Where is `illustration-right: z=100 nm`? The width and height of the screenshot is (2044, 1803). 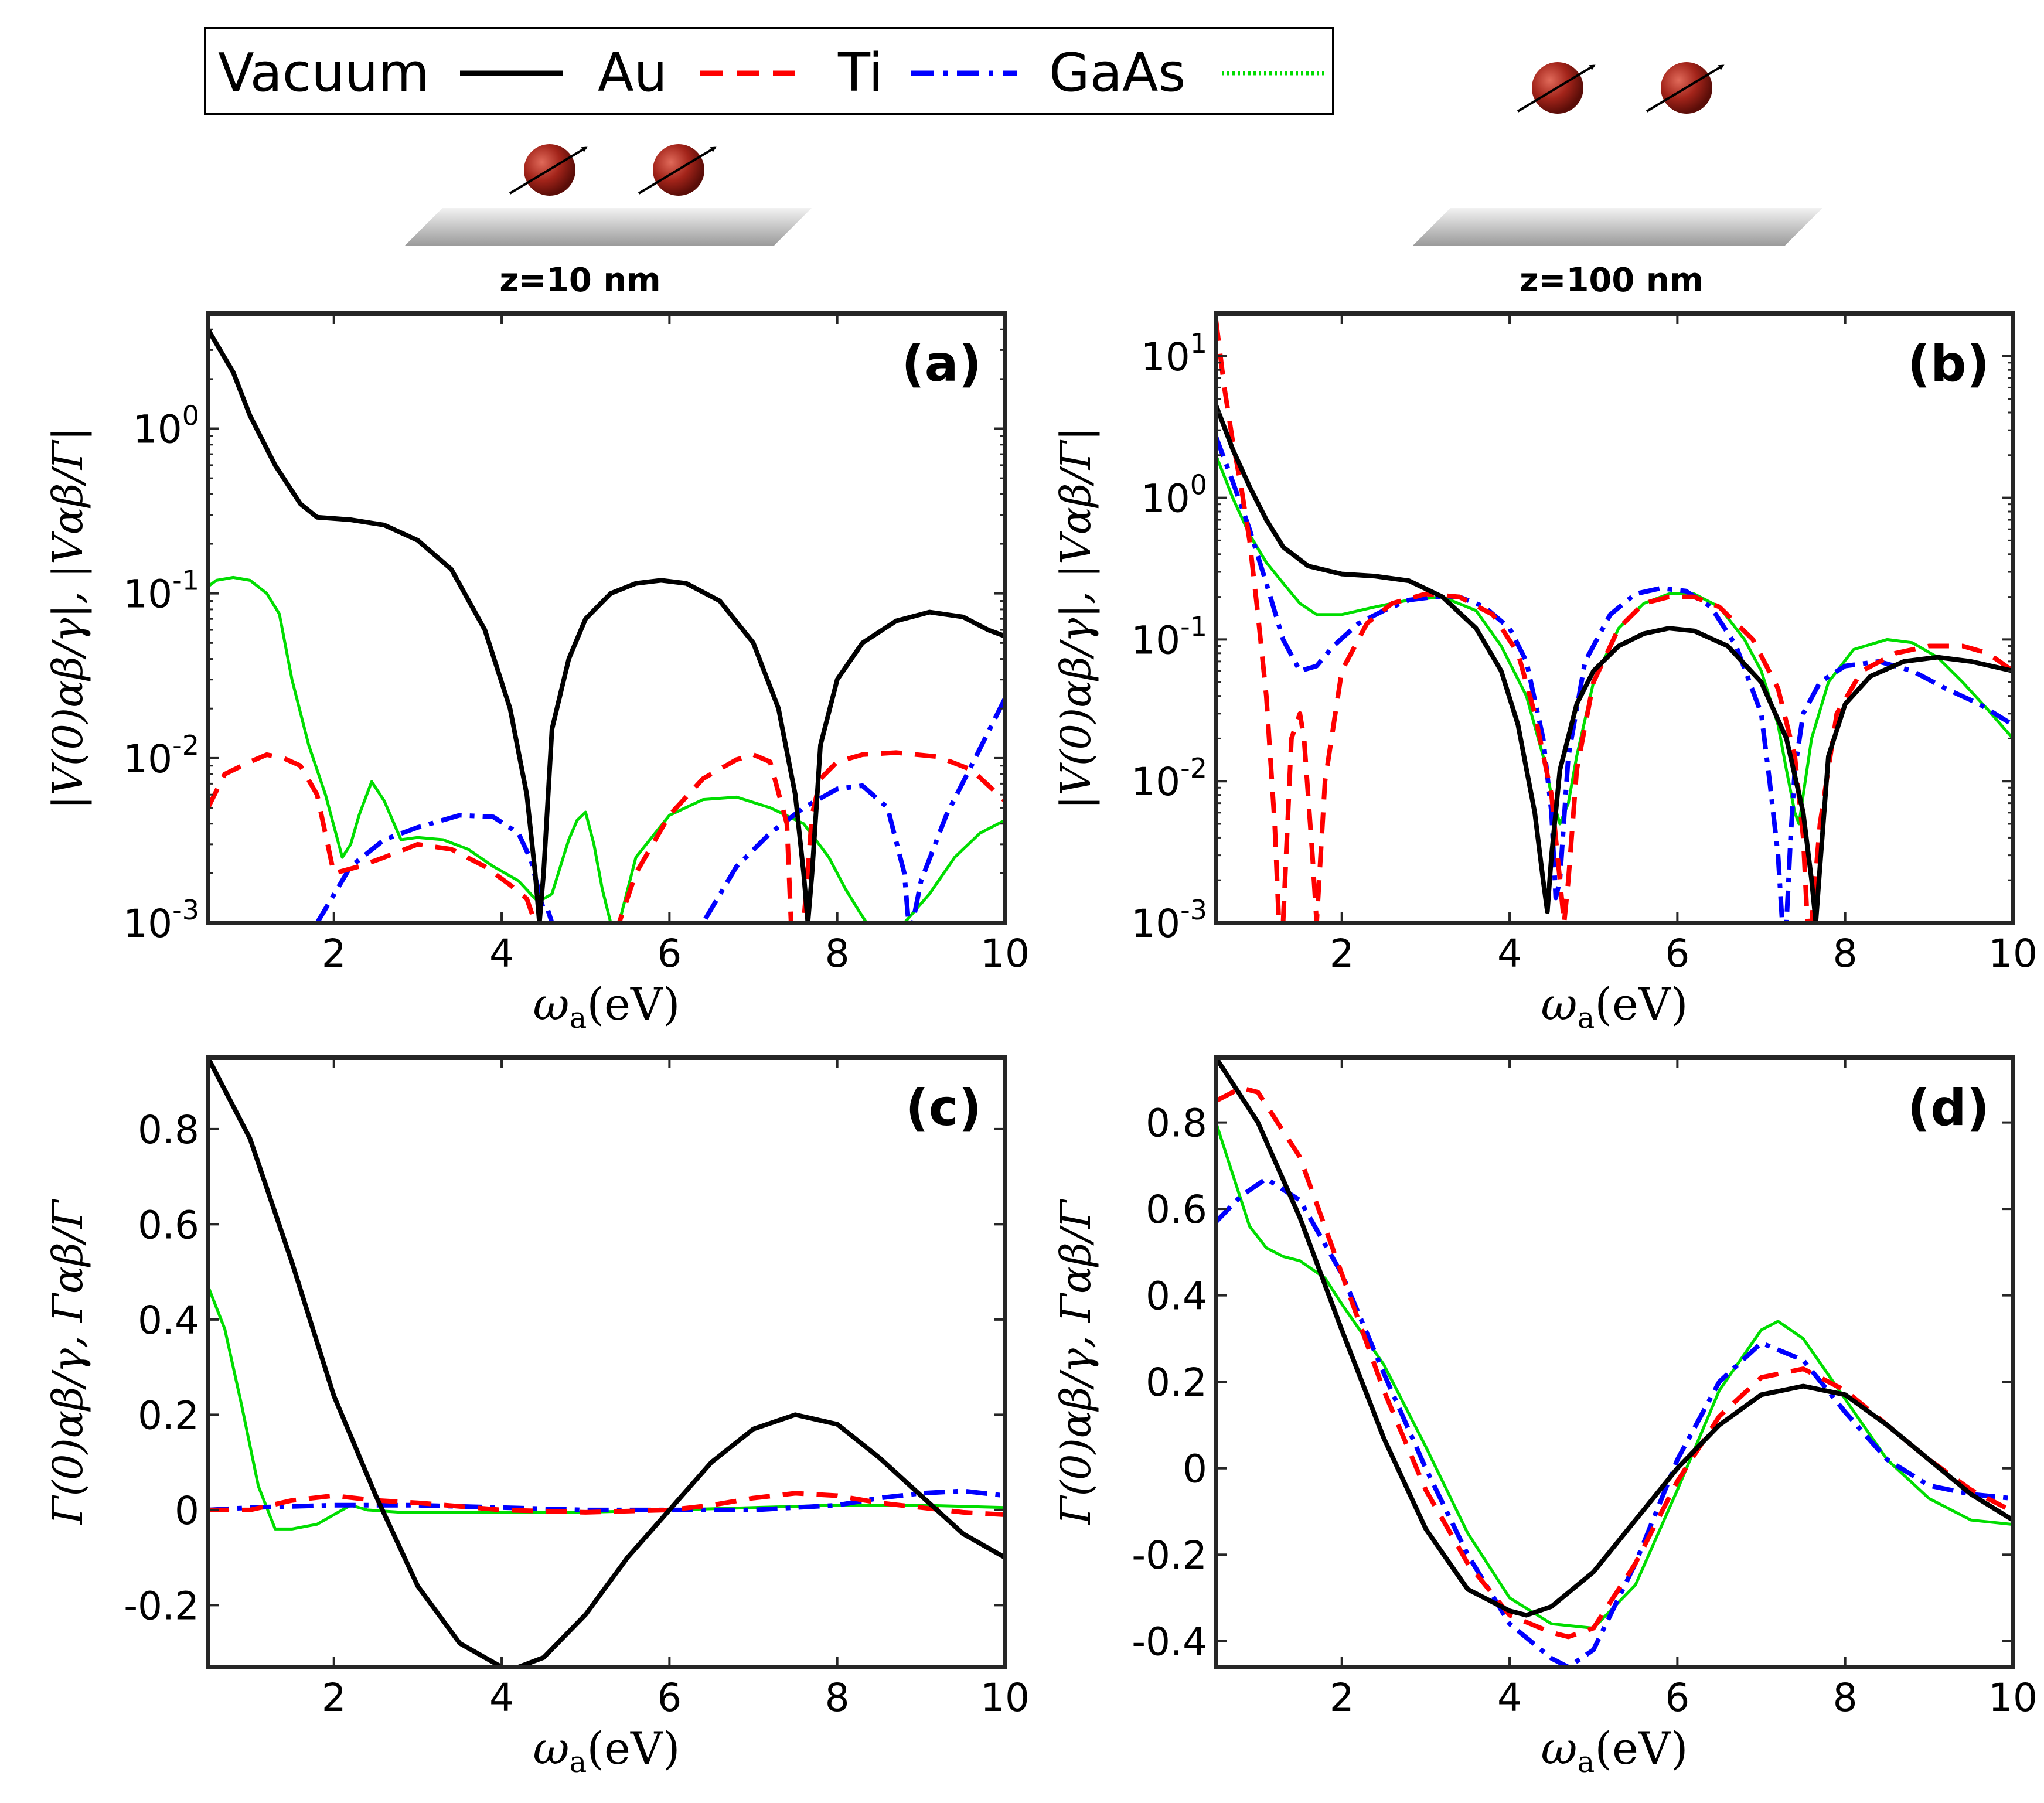 illustration-right: z=100 nm is located at coordinates (1617, 180).